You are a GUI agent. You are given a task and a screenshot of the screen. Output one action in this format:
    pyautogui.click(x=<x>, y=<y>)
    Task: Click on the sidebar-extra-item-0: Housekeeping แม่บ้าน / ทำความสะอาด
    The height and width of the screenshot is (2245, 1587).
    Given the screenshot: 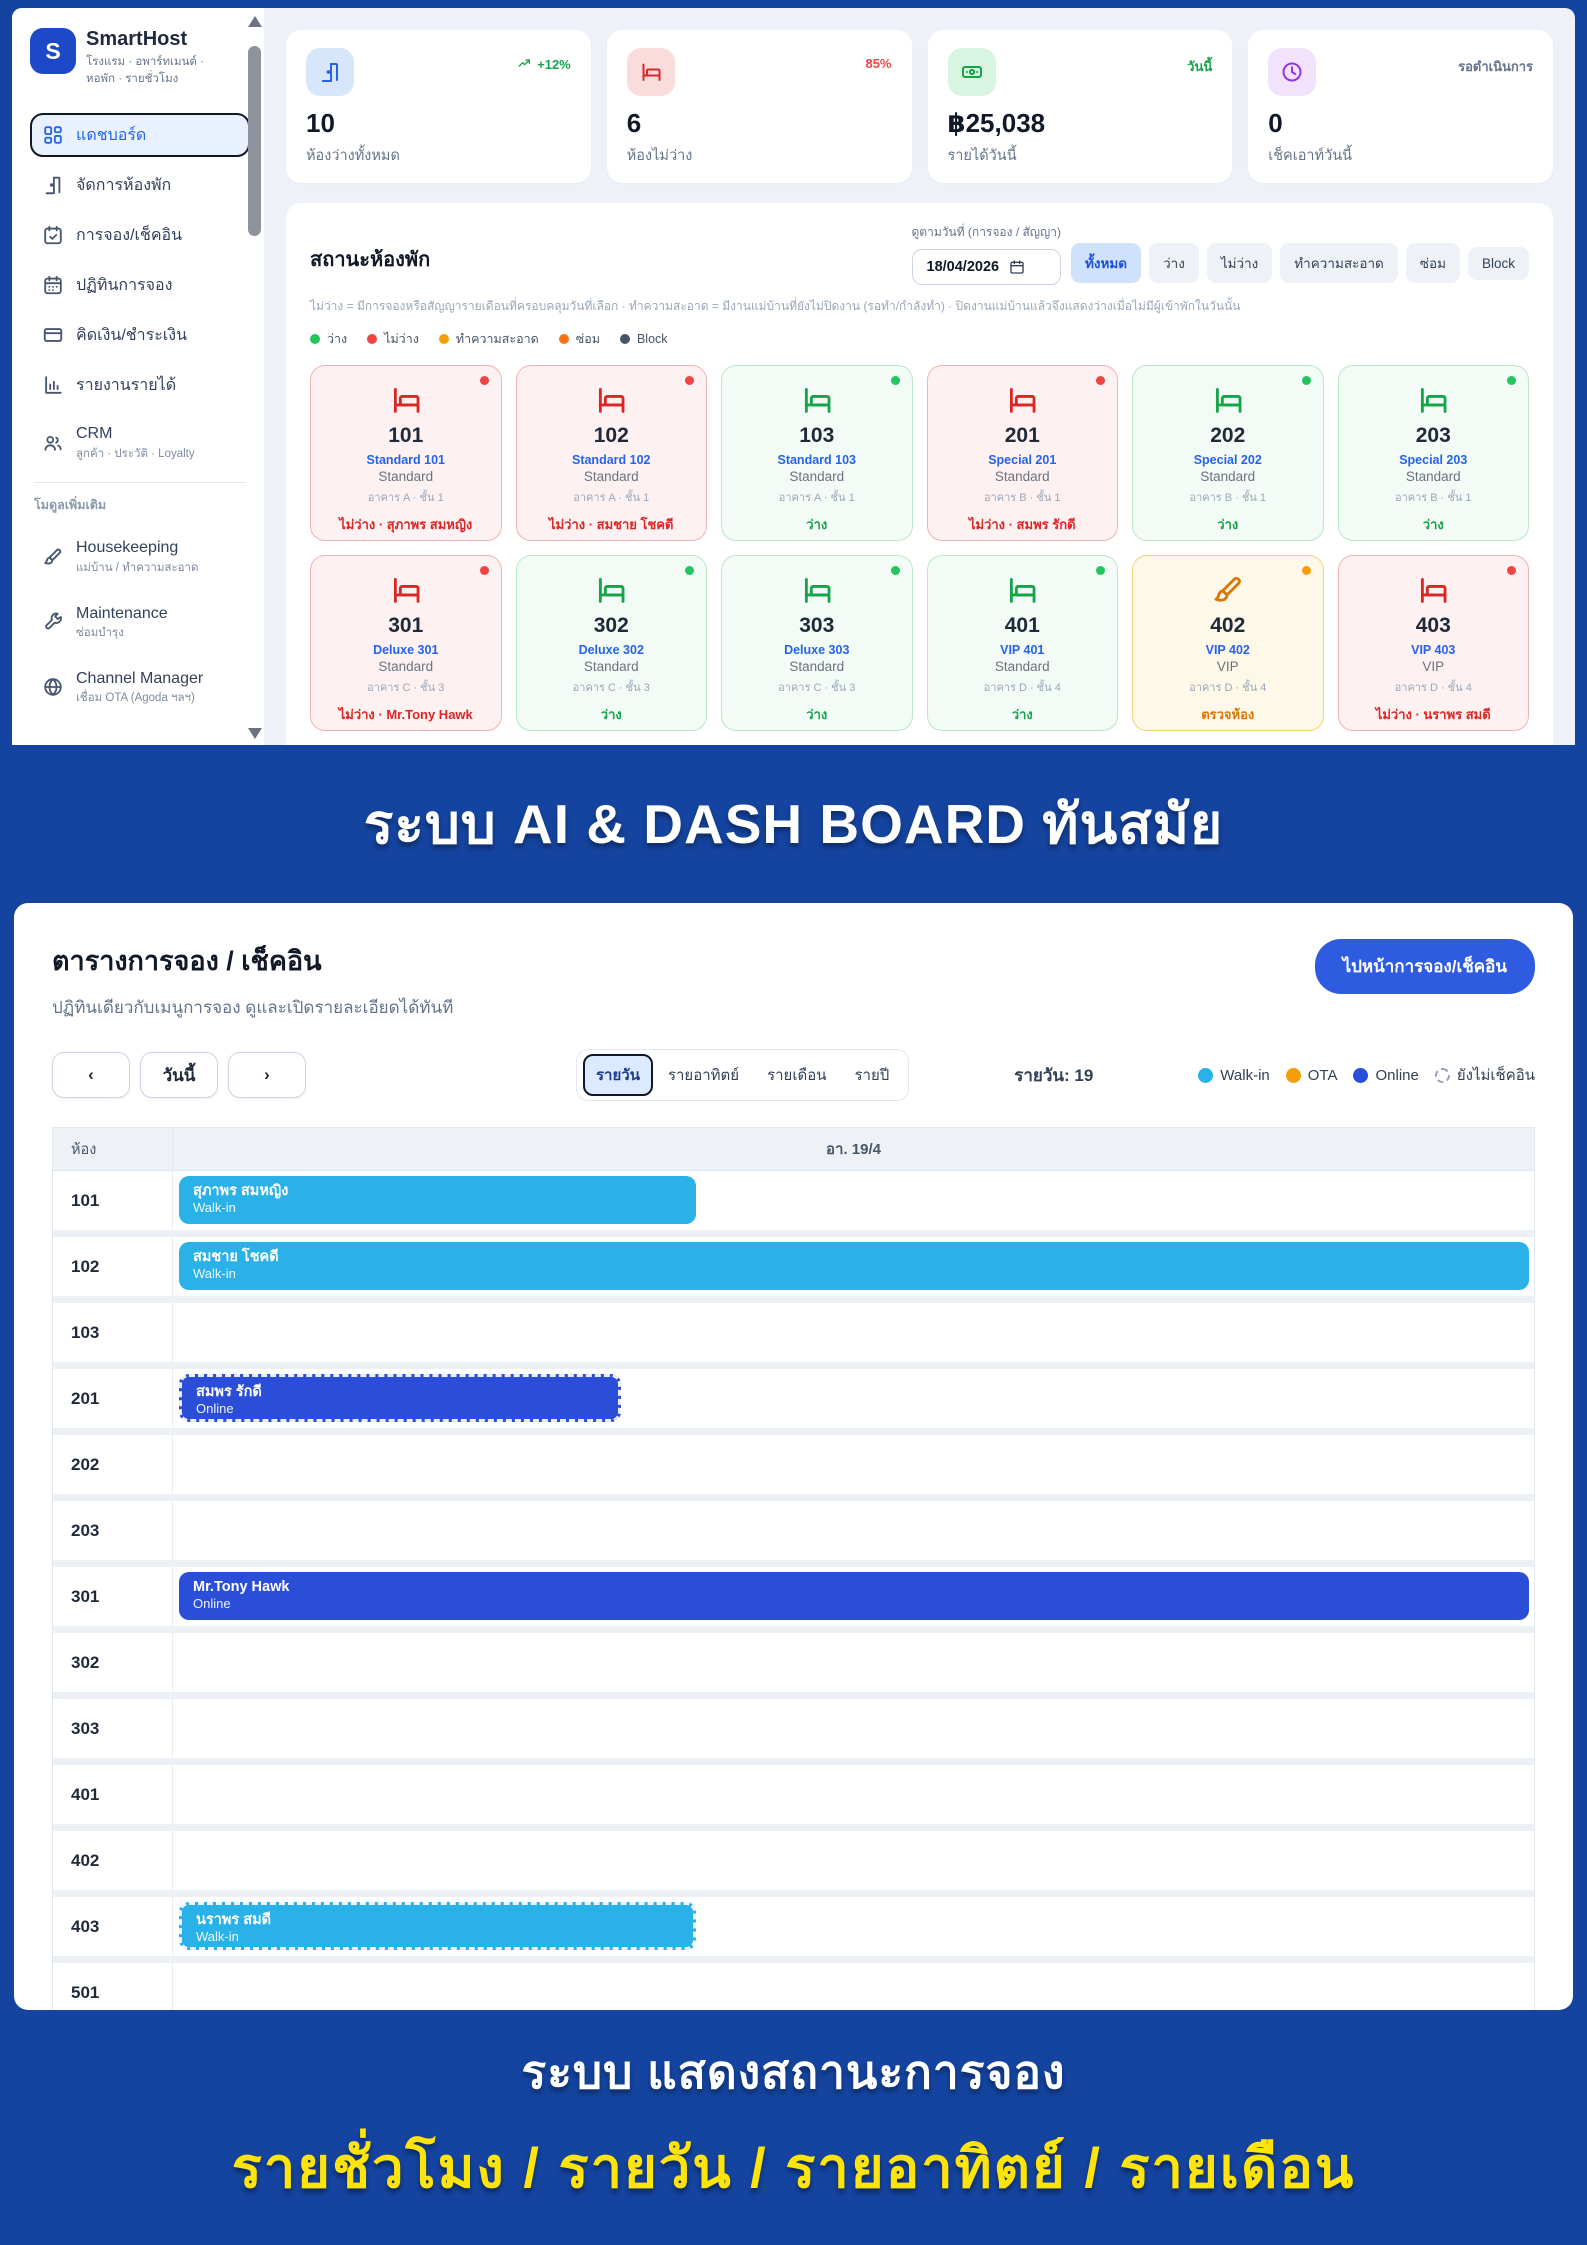 What is the action you would take?
    pyautogui.click(x=140, y=556)
    